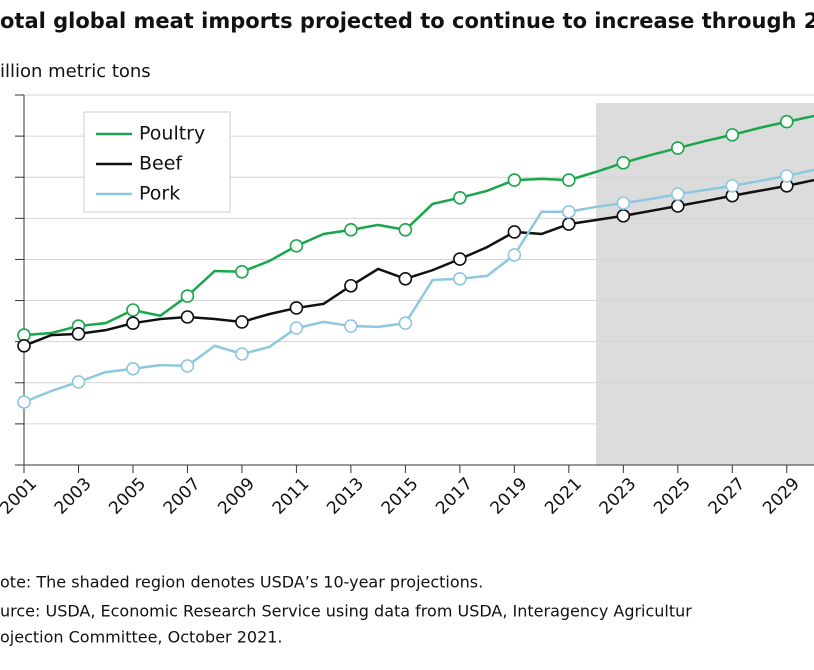 The image size is (814, 670). Describe the element at coordinates (705, 284) in the screenshot. I see `projection-shade` at that location.